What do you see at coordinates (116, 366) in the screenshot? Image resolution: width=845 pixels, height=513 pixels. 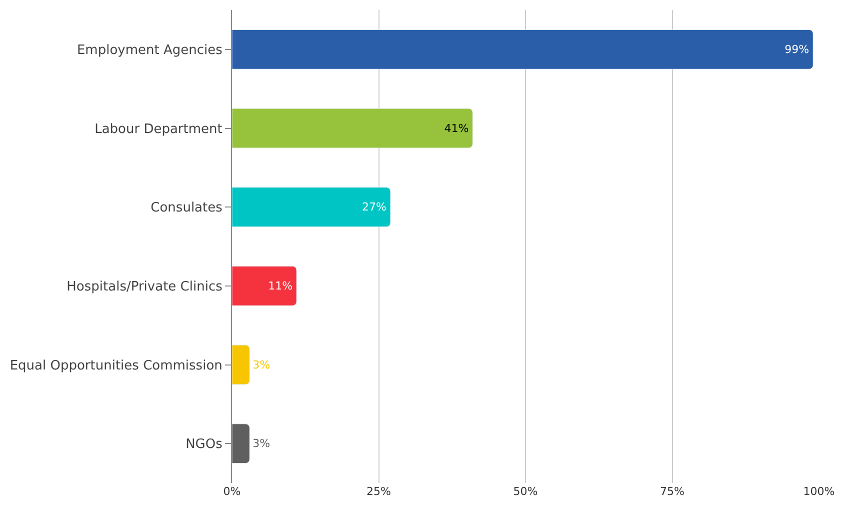 I see `y-tick-label: Equal Opportunities Commission` at bounding box center [116, 366].